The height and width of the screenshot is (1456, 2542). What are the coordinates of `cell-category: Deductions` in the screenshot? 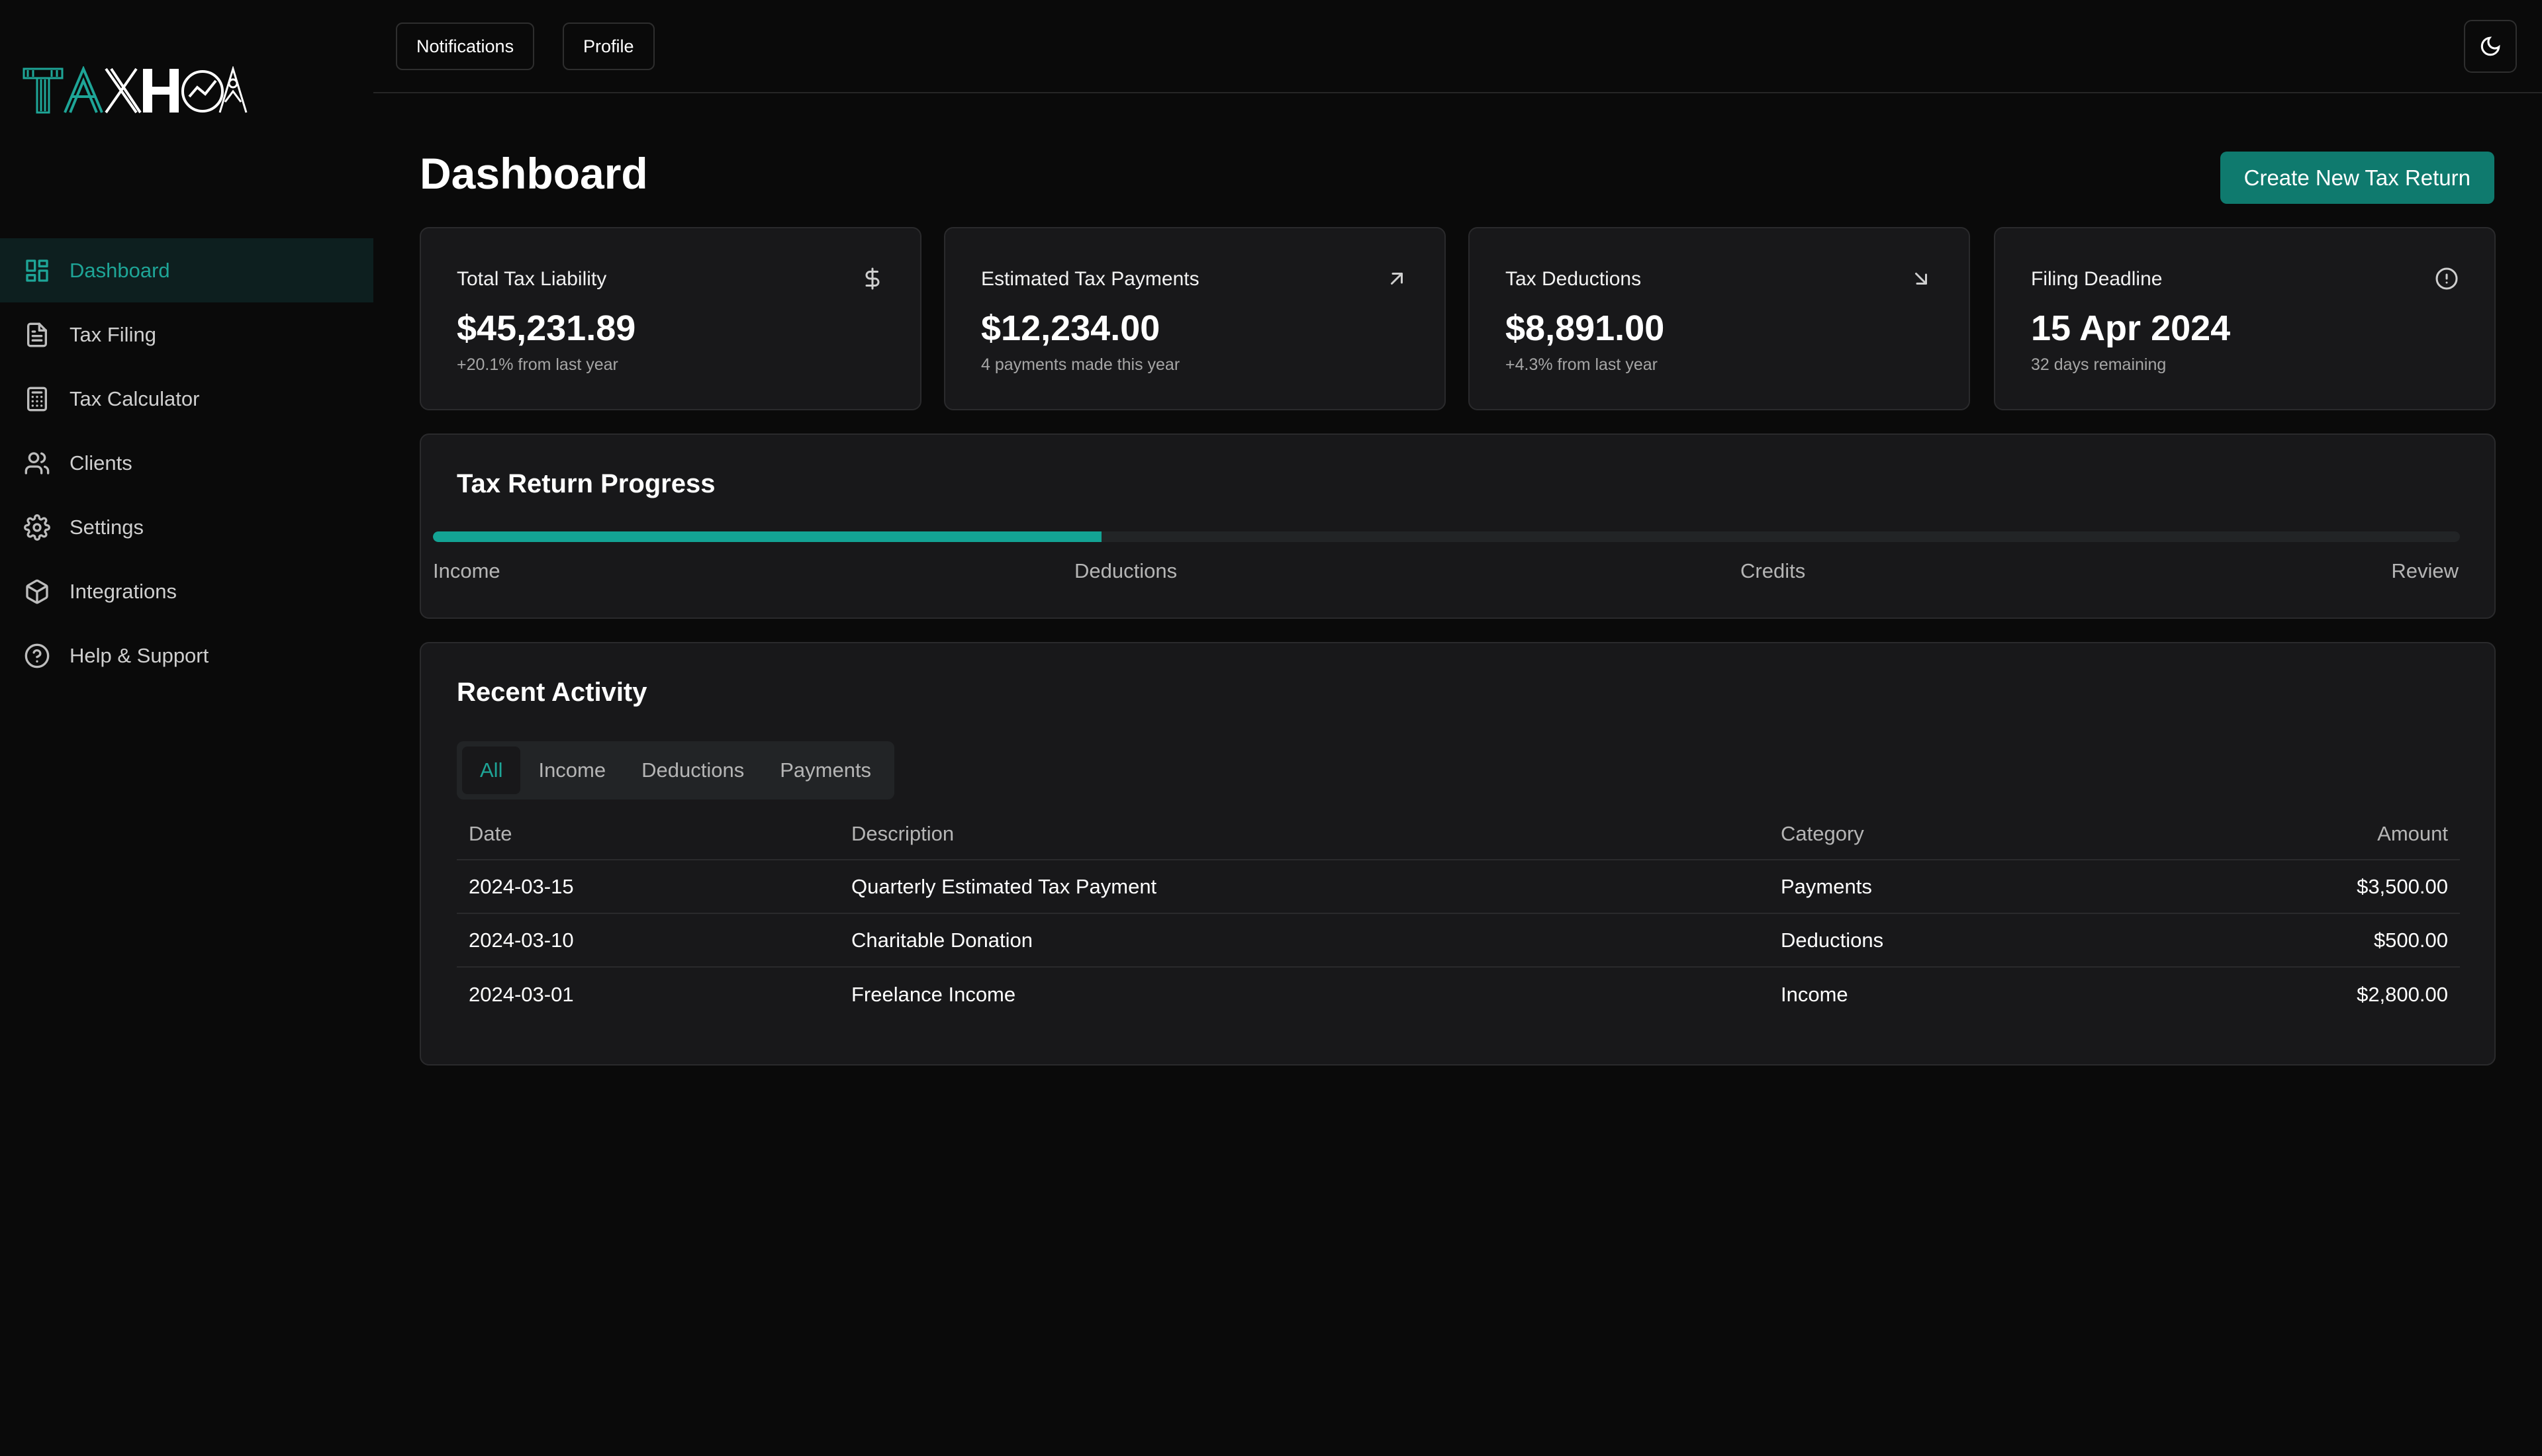 It's located at (1833, 940).